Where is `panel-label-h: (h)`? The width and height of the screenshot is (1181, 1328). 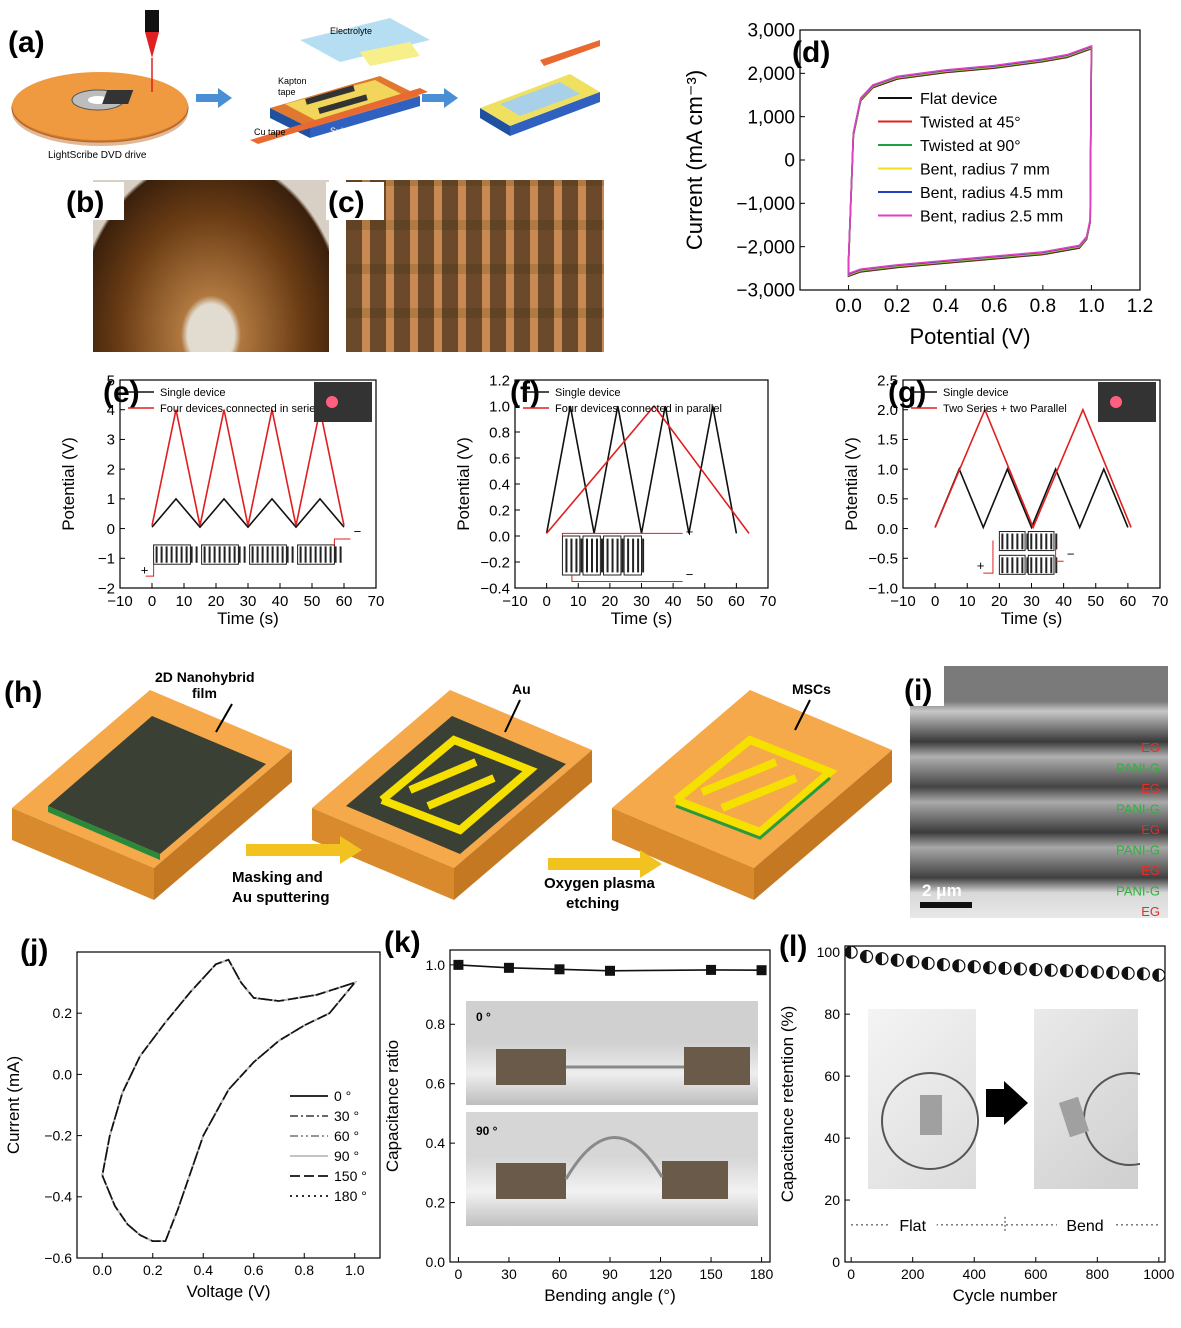
panel-label-h: (h) is located at coordinates (23, 692).